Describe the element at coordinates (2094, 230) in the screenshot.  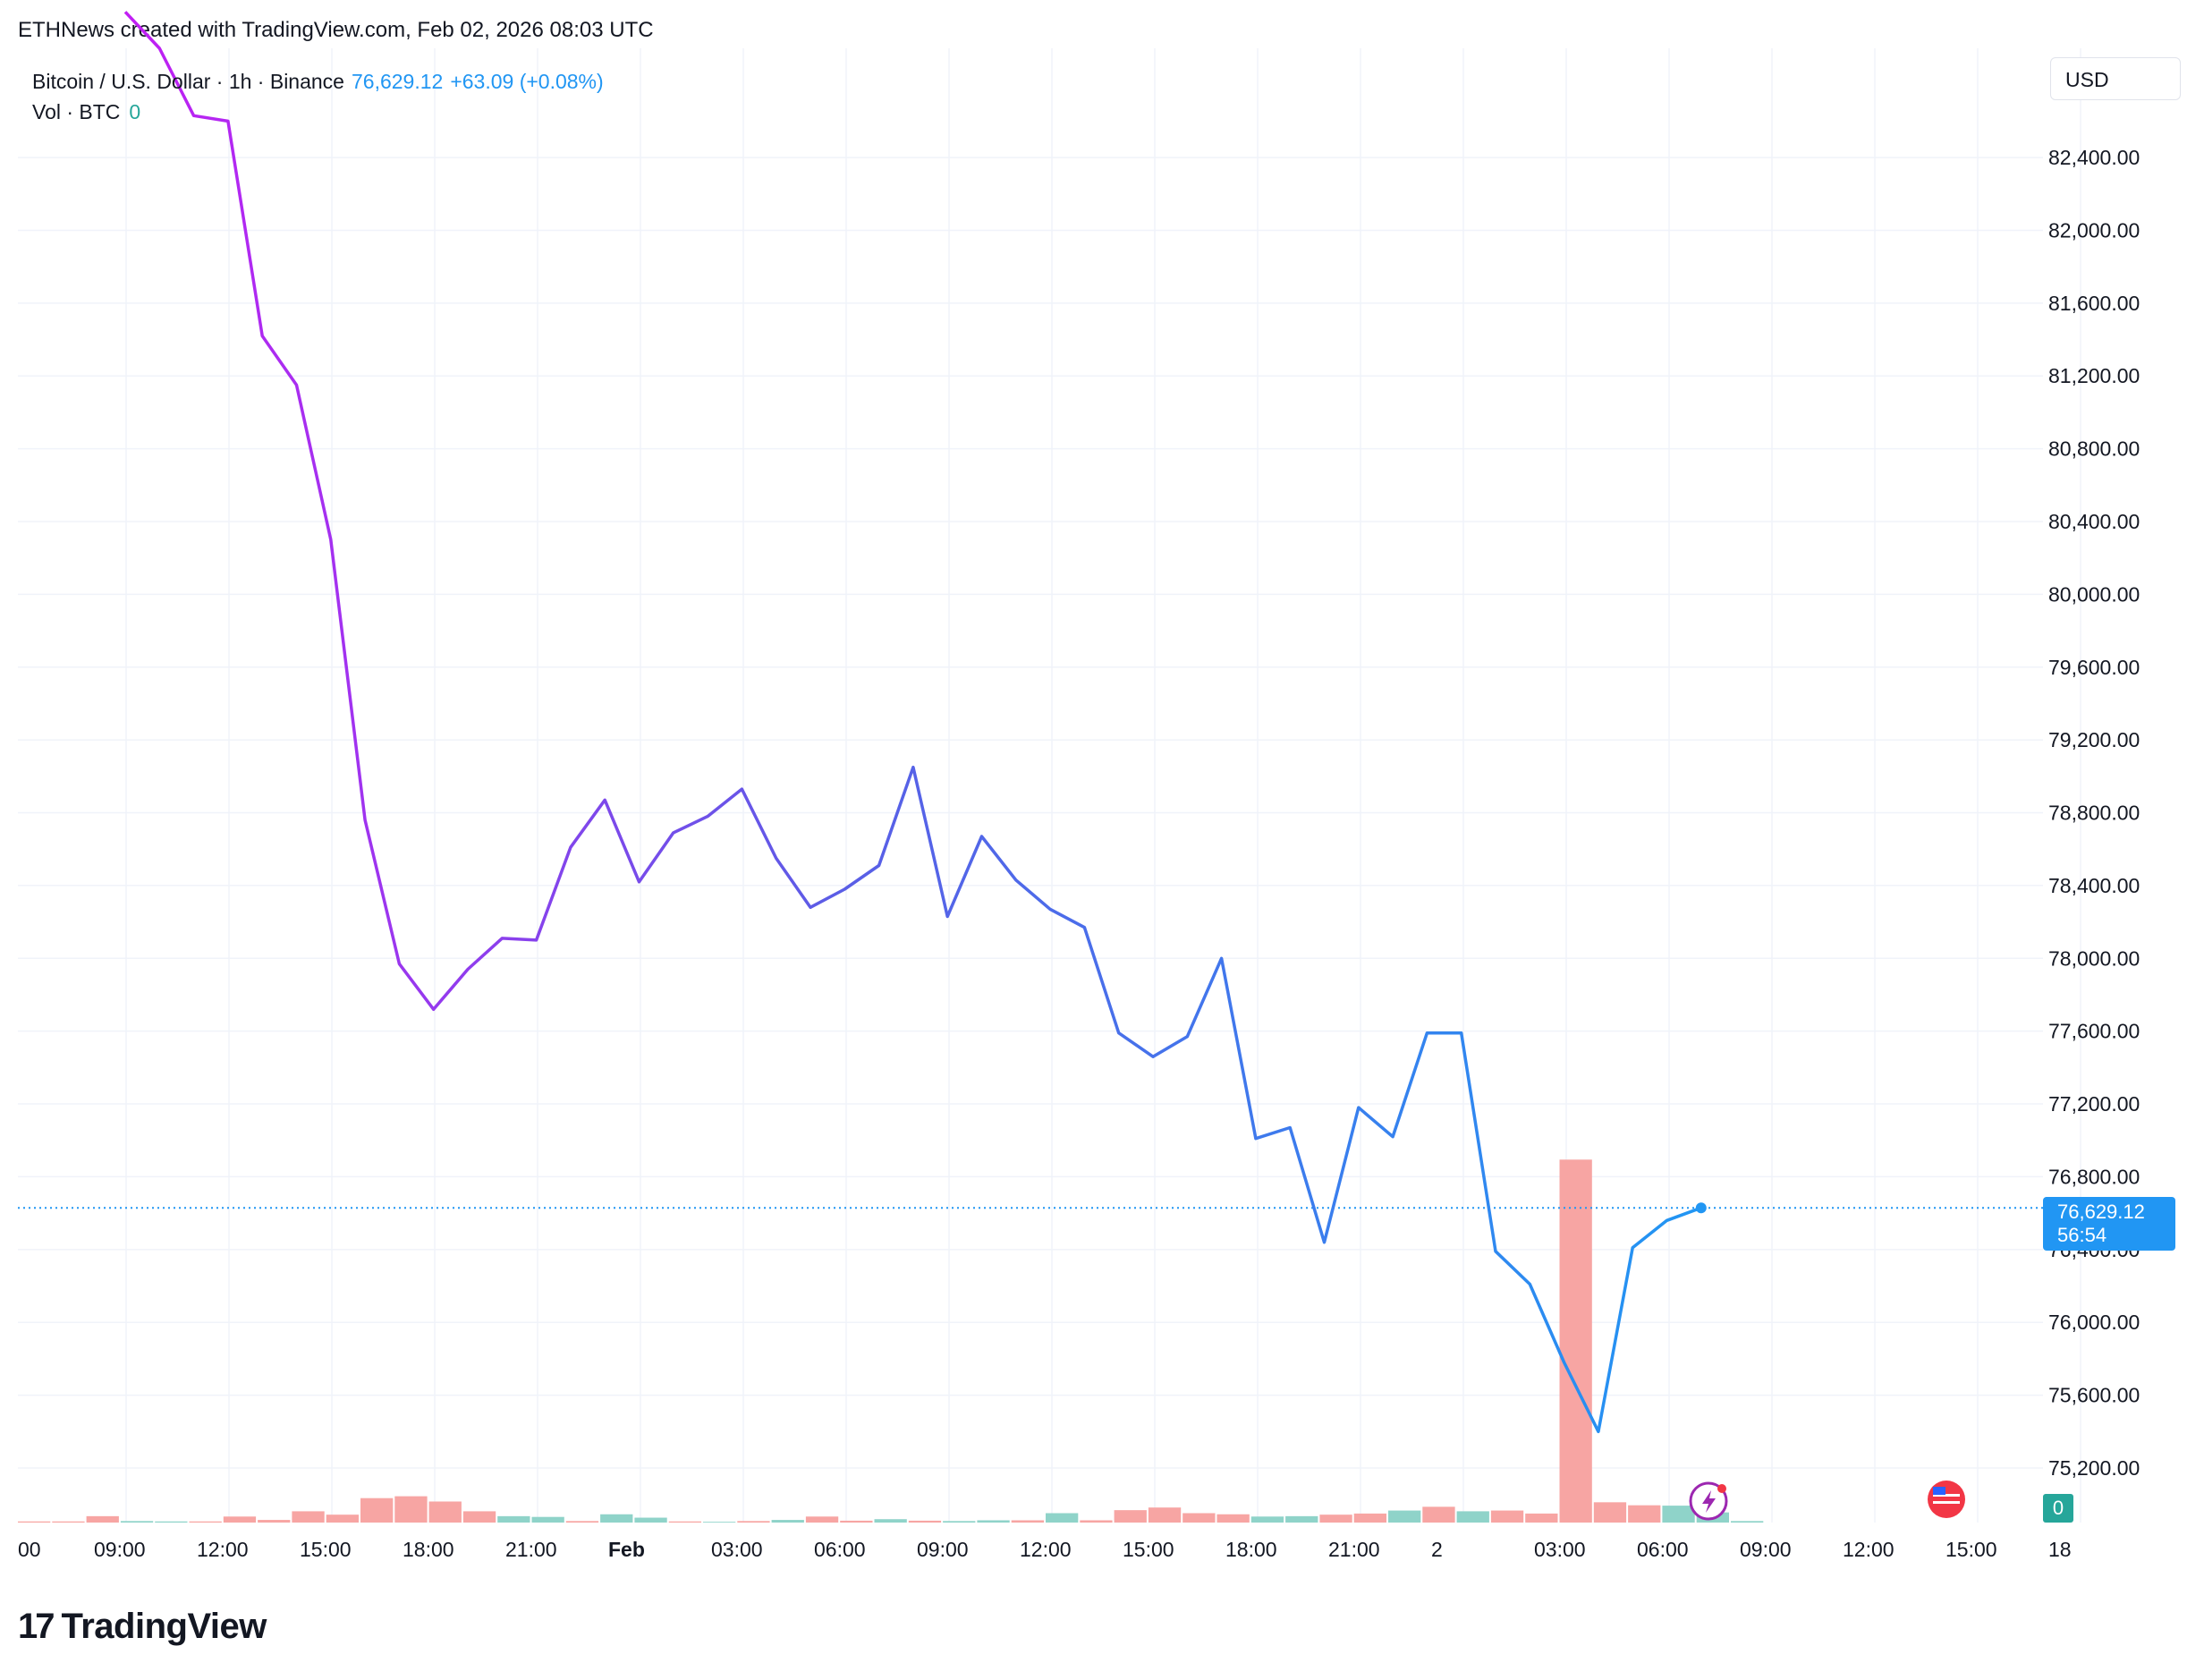
I see `price-tick-label: 82,000.00` at that location.